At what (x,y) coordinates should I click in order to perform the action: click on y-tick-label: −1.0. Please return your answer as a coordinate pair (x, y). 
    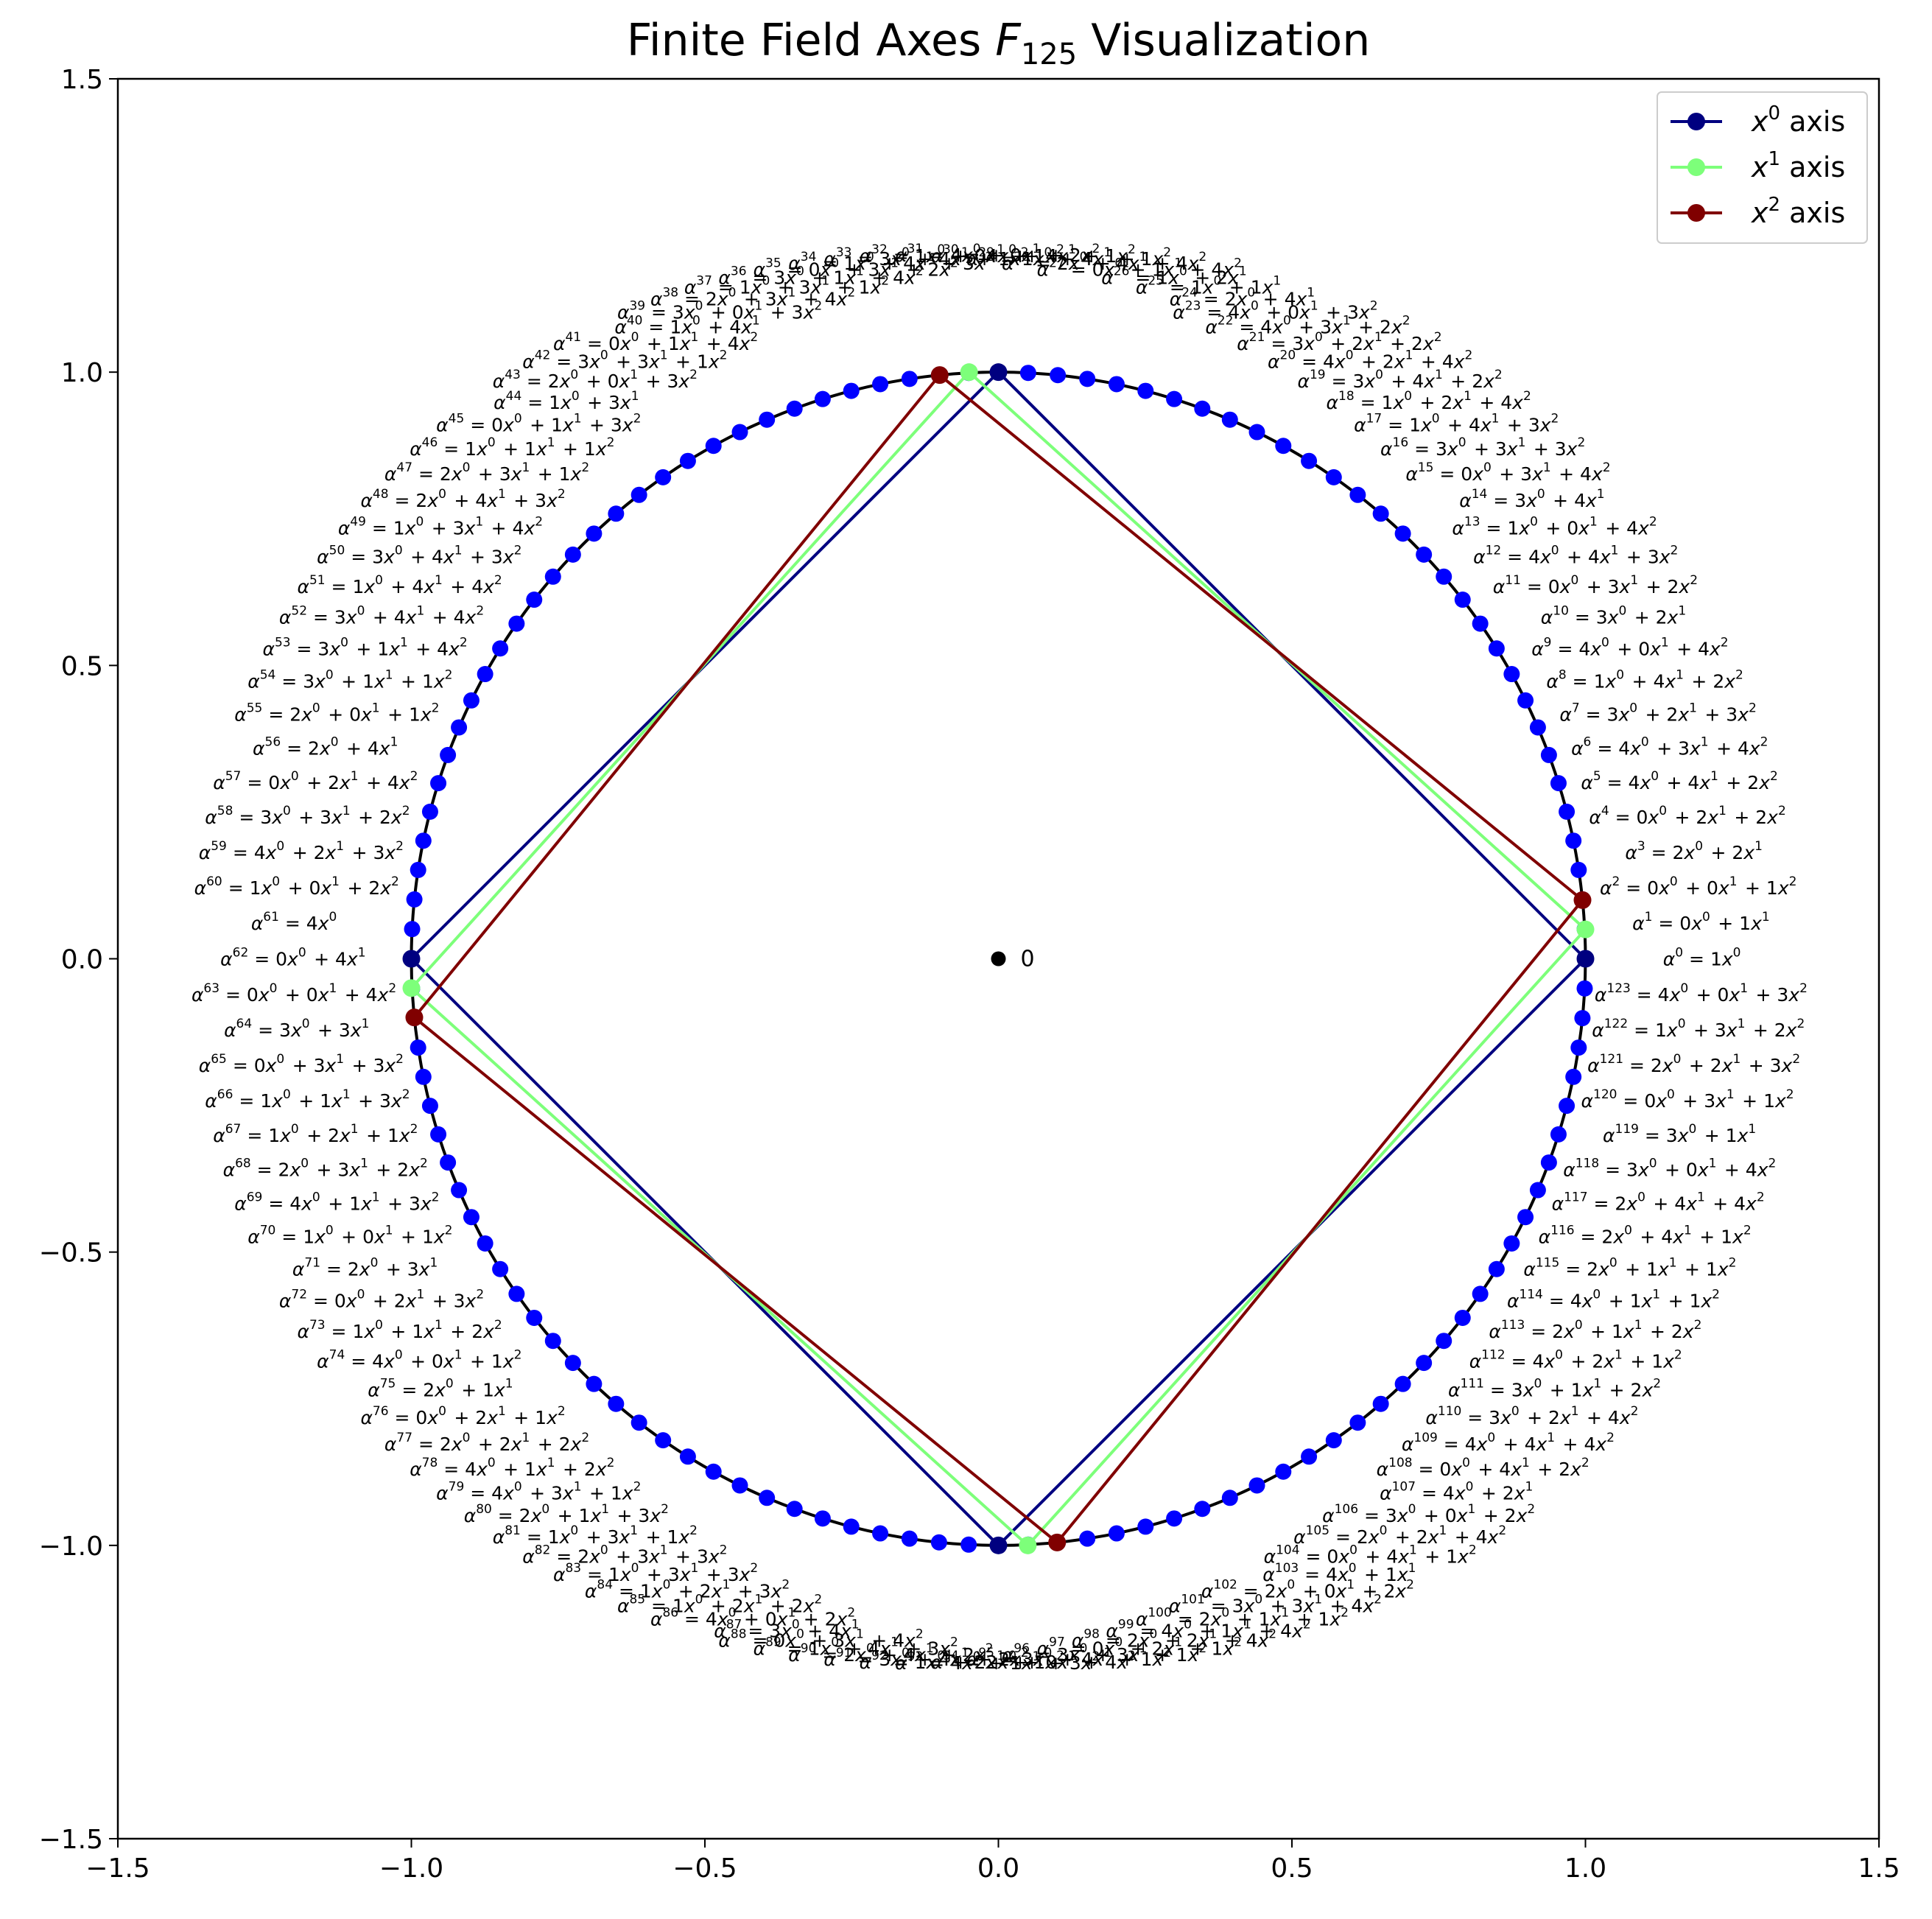
    Looking at the image, I should click on (71, 1547).